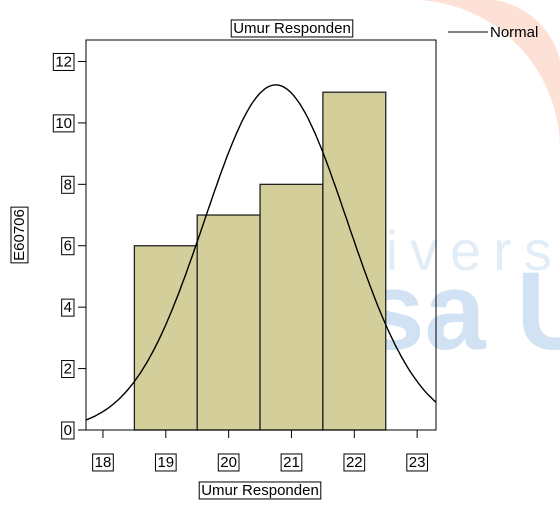  I want to click on y-tick-label: 6, so click(68, 246).